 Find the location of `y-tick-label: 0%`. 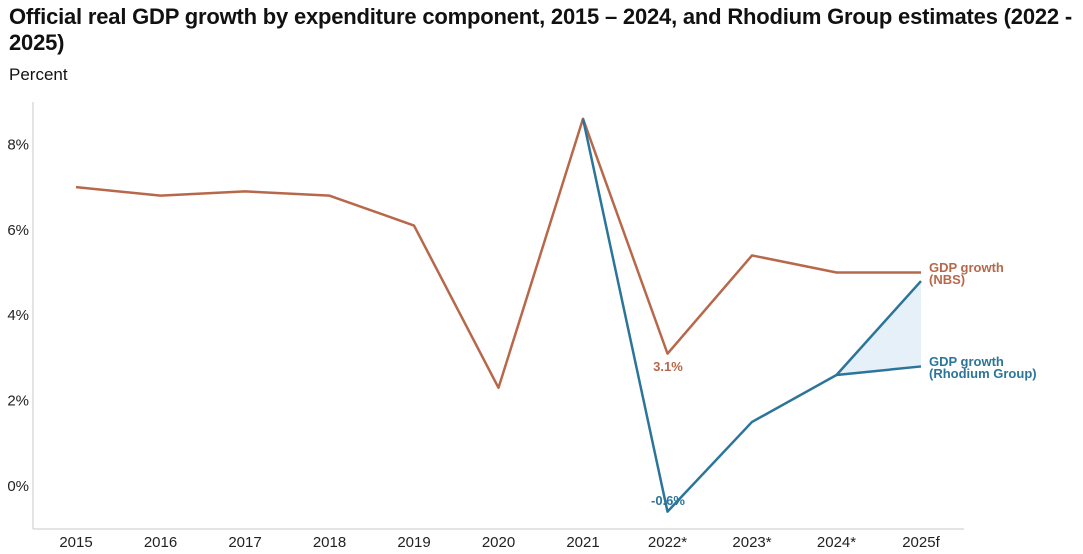

y-tick-label: 0% is located at coordinates (18, 486).